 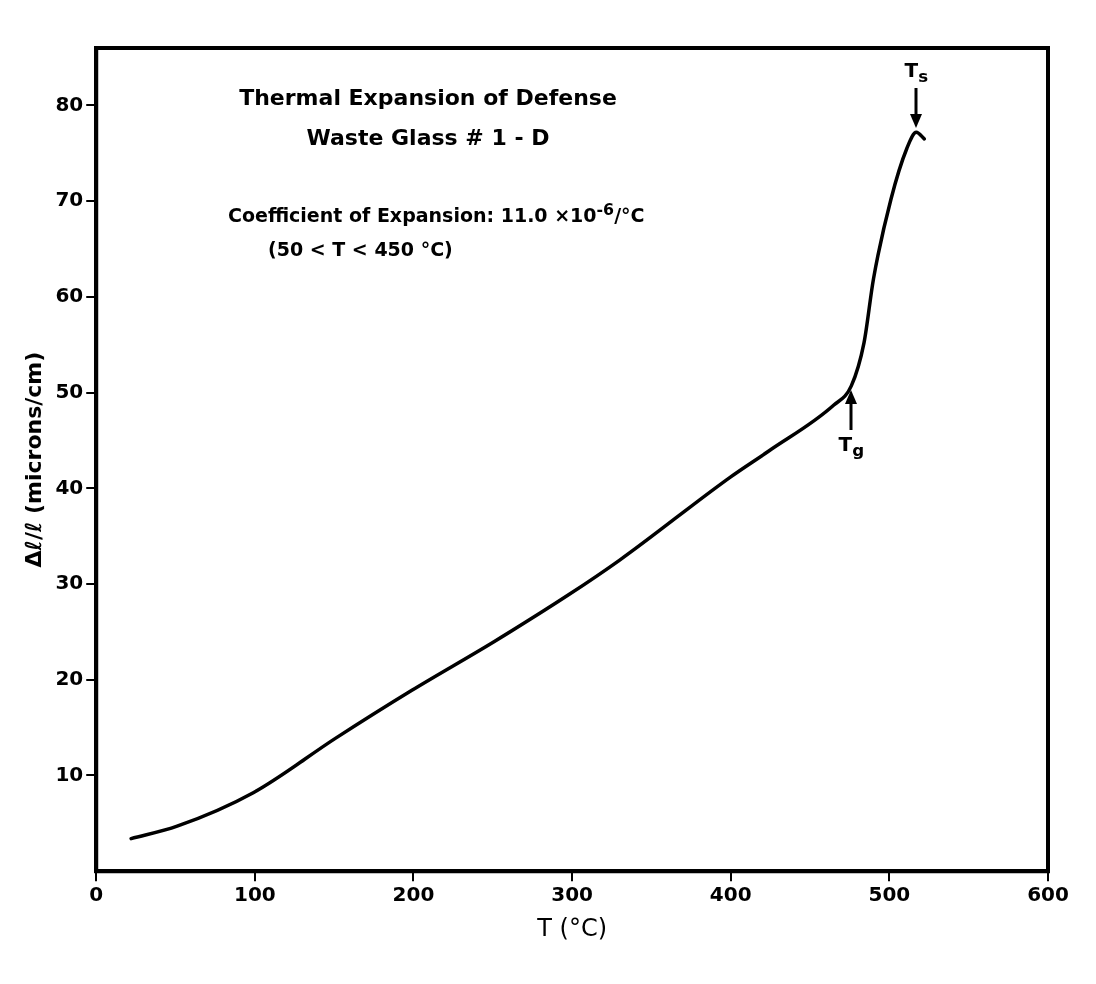 What do you see at coordinates (33, 459) in the screenshot?
I see `y-axis-title: Δℓ/ℓ (microns/cm)` at bounding box center [33, 459].